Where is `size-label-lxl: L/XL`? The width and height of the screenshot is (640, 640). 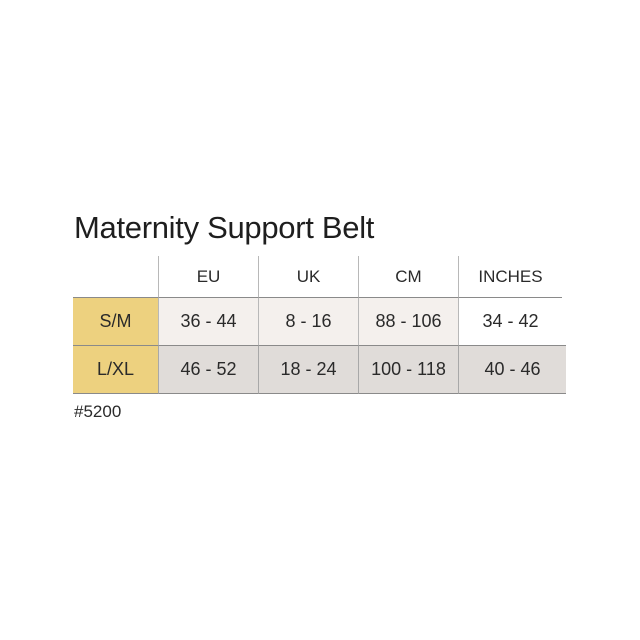 size-label-lxl: L/XL is located at coordinates (115, 369).